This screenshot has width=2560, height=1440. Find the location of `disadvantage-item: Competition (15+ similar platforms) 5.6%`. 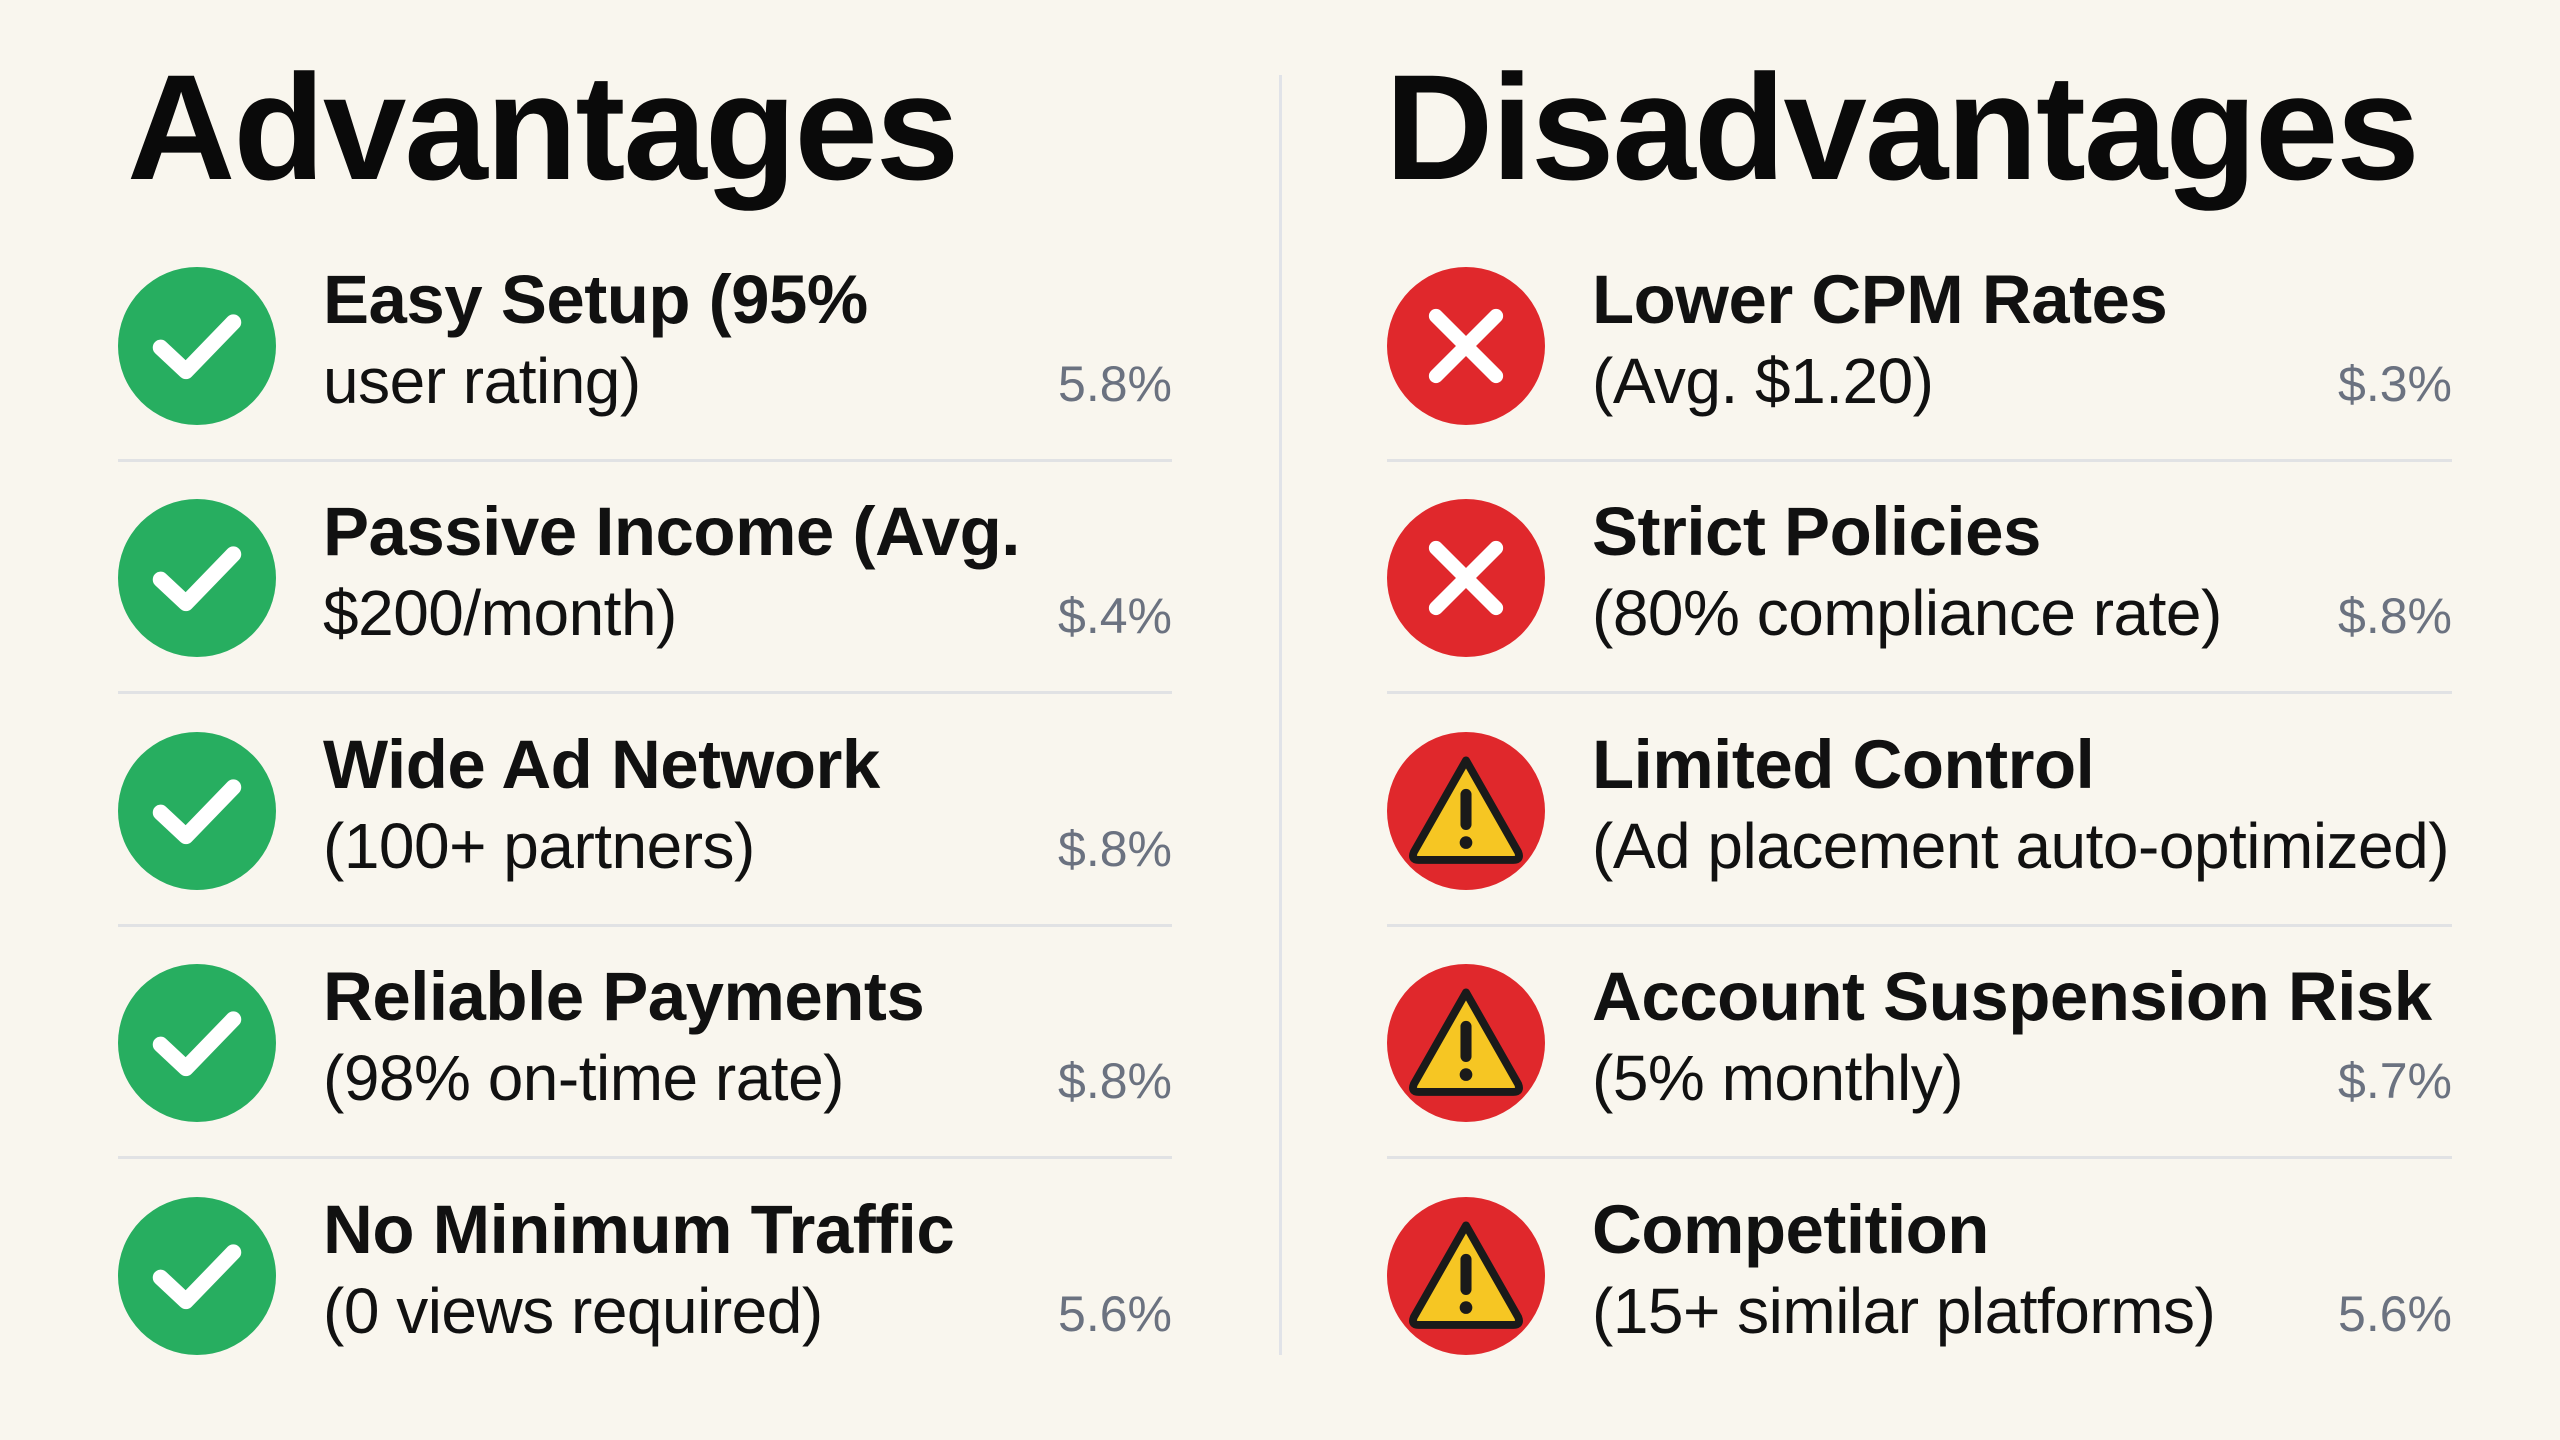

disadvantage-item: Competition (15+ similar platforms) 5.6% is located at coordinates (1919, 1276).